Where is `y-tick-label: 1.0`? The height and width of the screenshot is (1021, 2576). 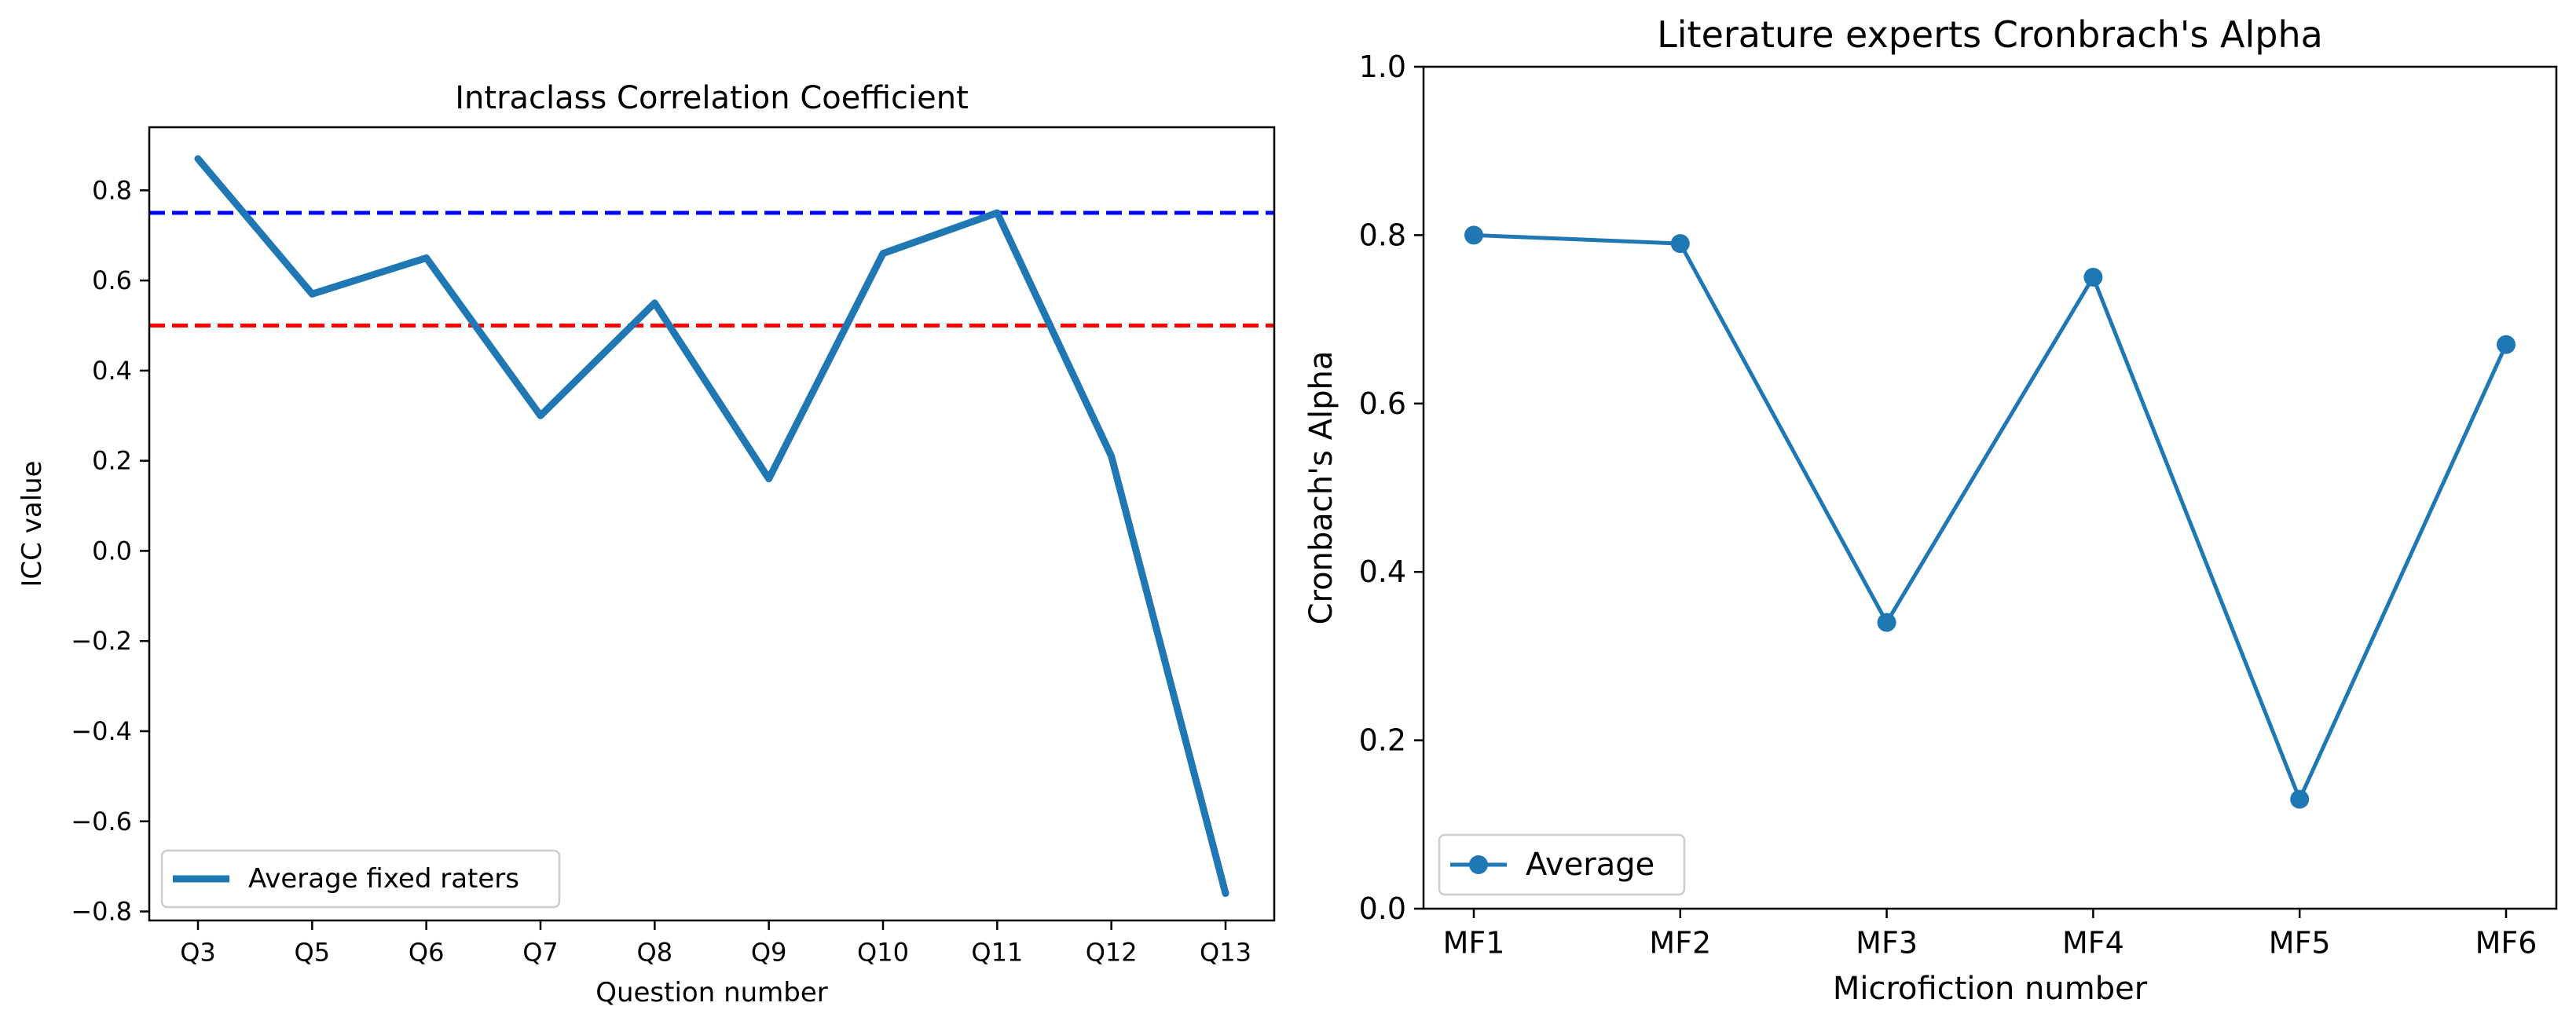
y-tick-label: 1.0 is located at coordinates (1382, 66).